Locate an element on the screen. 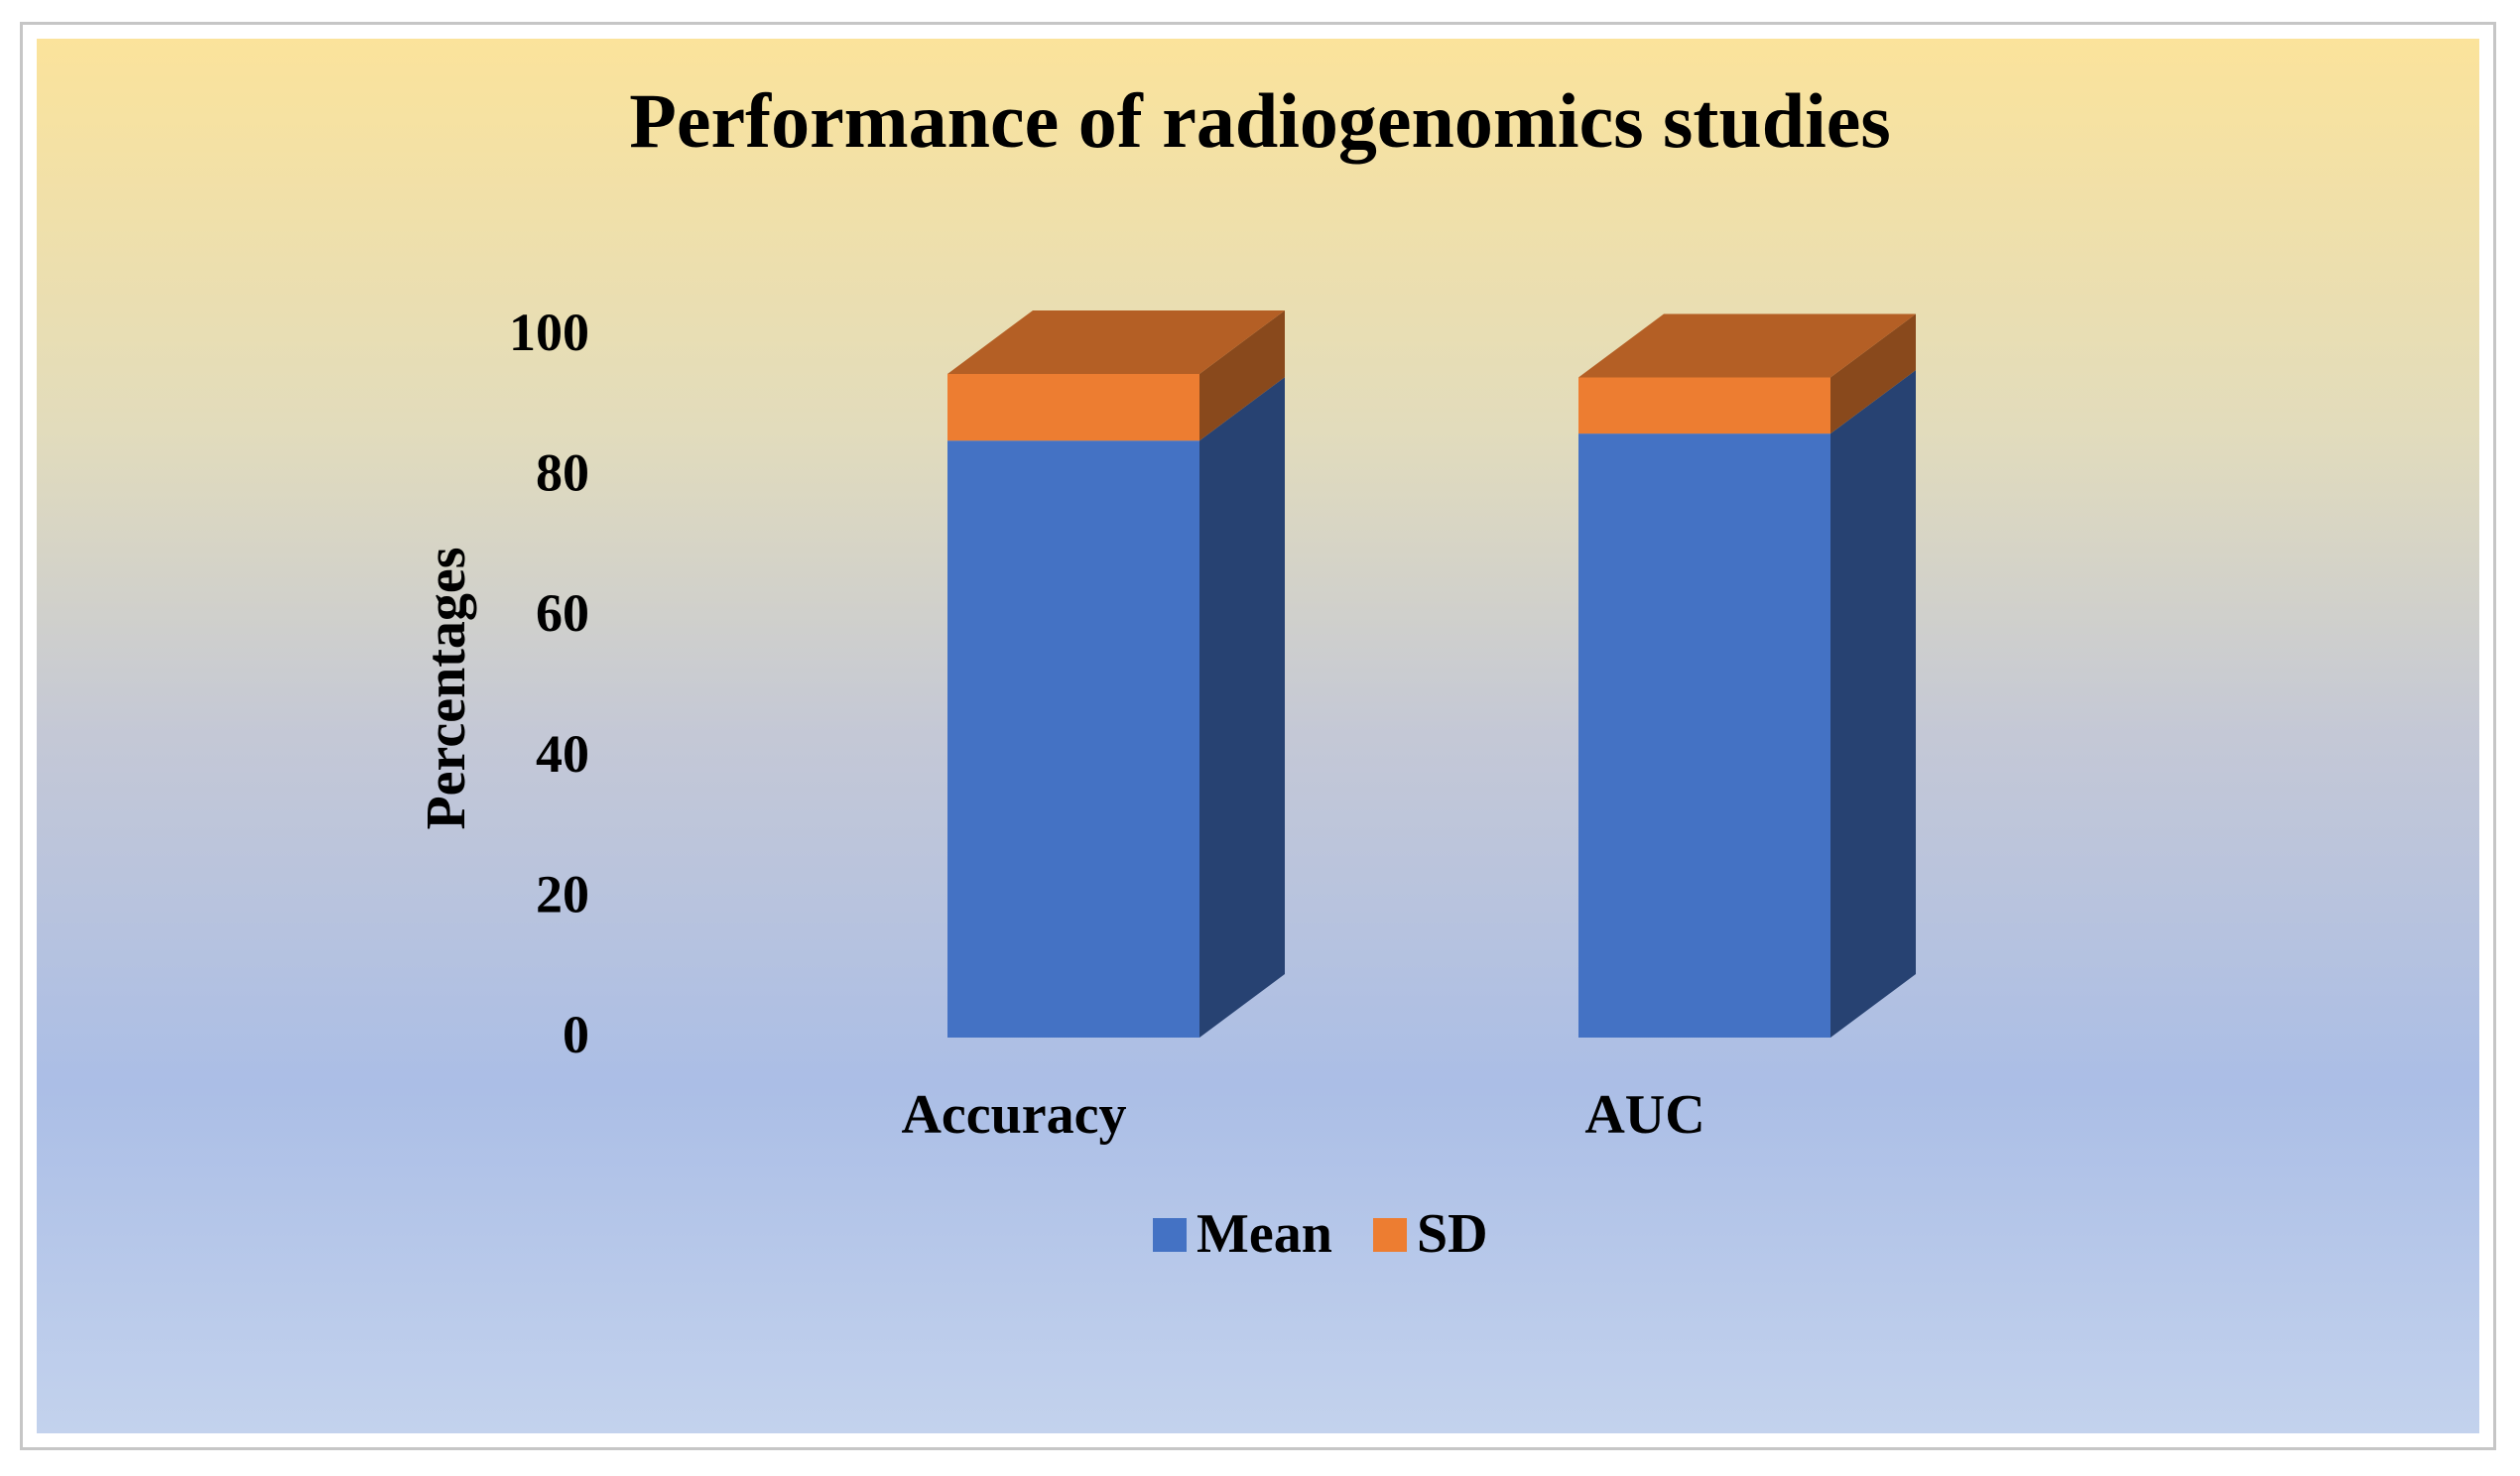  bar-side-mean-auc is located at coordinates (1873, 704).